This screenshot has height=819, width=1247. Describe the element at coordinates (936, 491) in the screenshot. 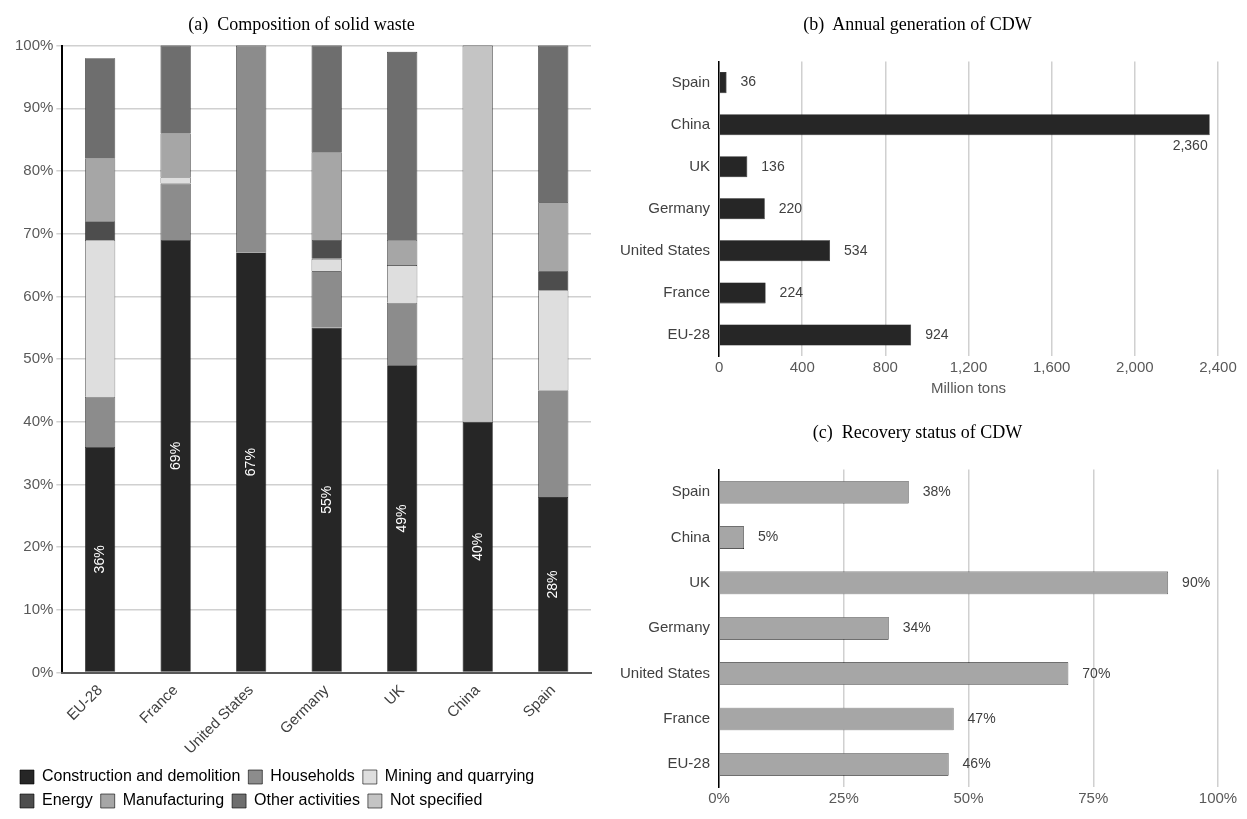

I see `data-label: 38%` at that location.